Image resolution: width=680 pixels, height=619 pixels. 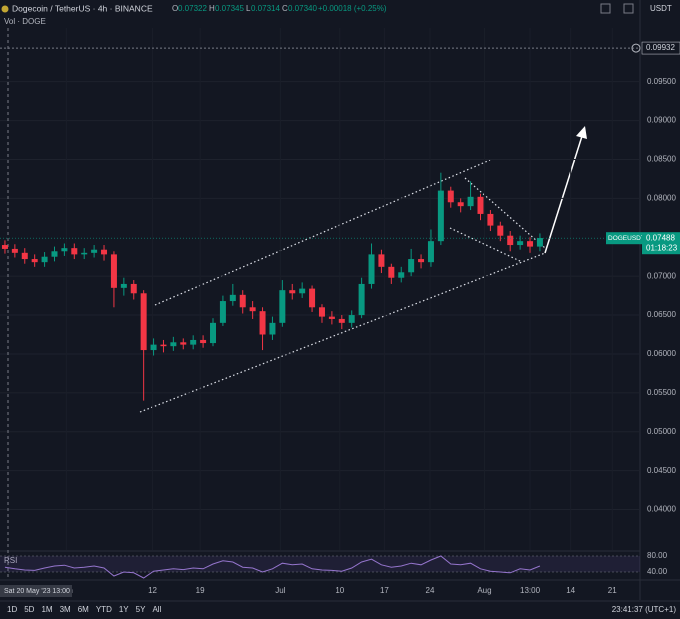 I want to click on range-button: YTD, so click(x=104, y=609).